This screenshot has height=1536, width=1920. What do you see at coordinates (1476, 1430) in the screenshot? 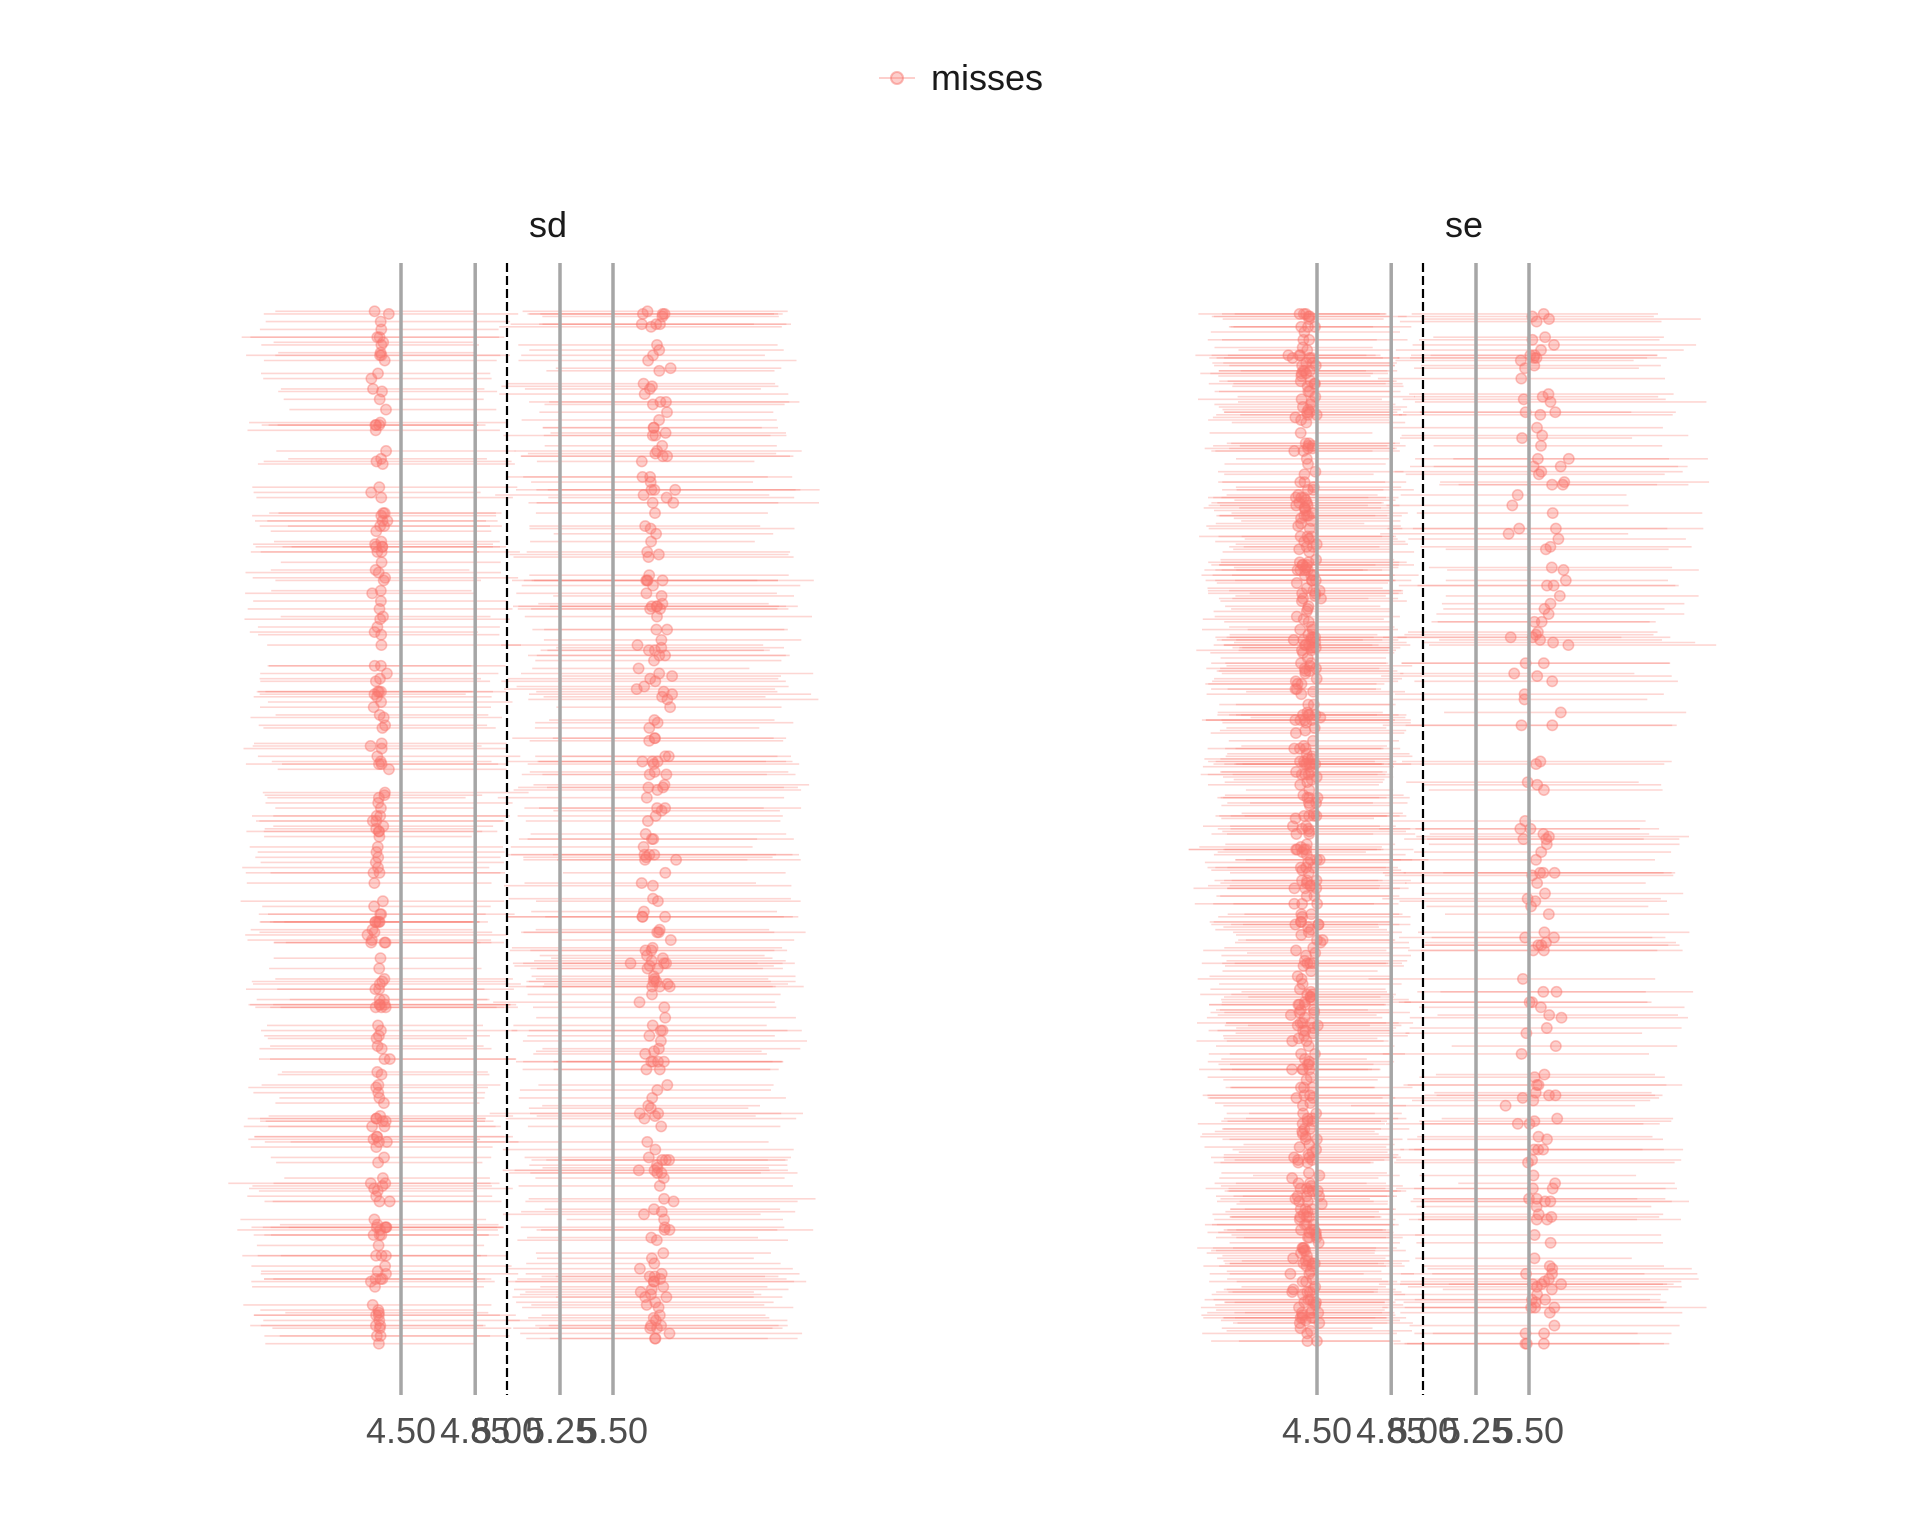
I see `x-tick-label: 5.25` at bounding box center [1476, 1430].